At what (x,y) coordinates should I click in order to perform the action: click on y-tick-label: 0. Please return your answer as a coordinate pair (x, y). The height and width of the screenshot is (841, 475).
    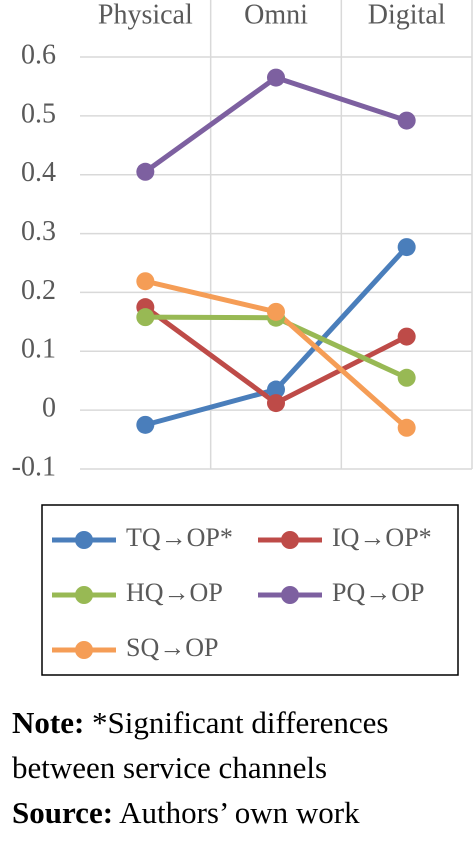
    Looking at the image, I should click on (49, 408).